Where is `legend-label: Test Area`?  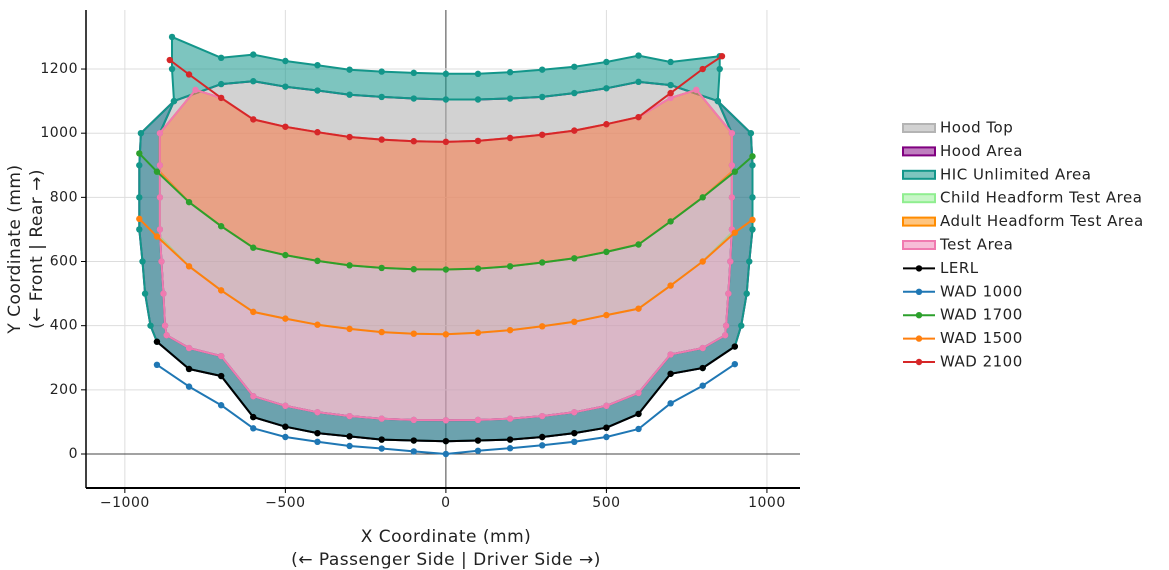
legend-label: Test Area is located at coordinates (976, 245).